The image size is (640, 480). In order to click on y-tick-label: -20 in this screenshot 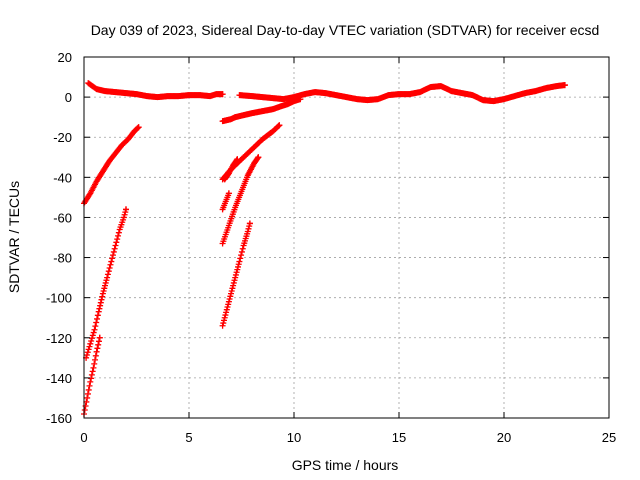, I will do `click(62, 137)`.